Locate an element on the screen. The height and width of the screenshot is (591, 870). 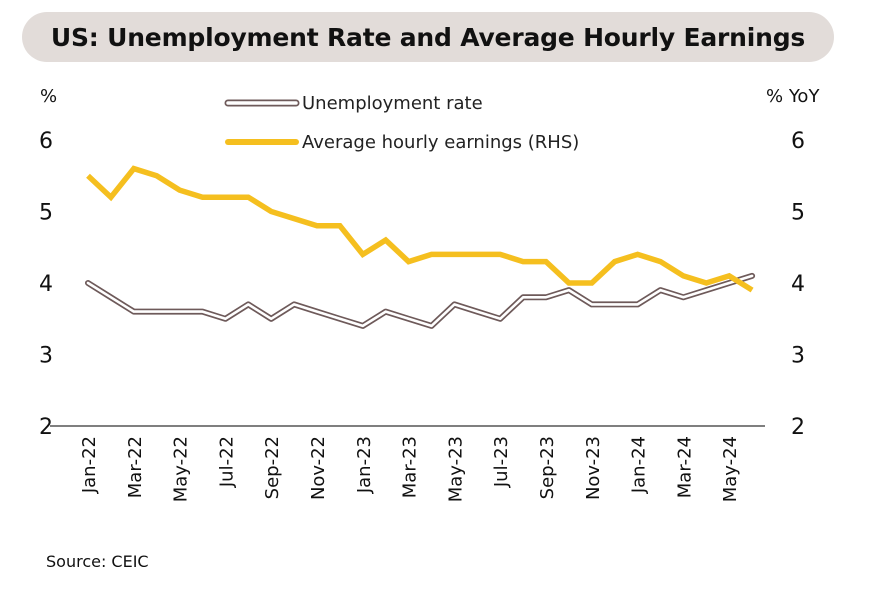
x-tick-label: Jan-22 is located at coordinates (89, 465).